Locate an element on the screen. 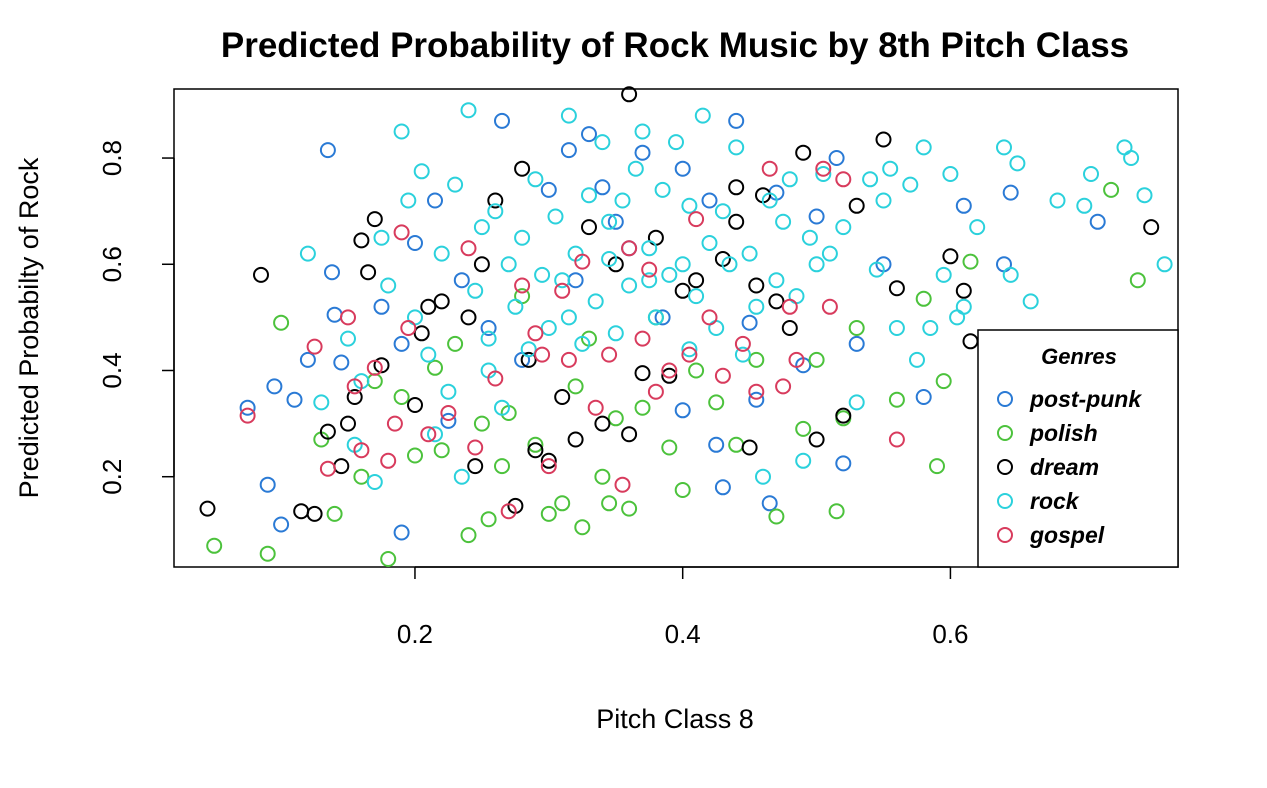 This screenshot has height=788, width=1267. legend-label: post-punk is located at coordinates (1085, 399).